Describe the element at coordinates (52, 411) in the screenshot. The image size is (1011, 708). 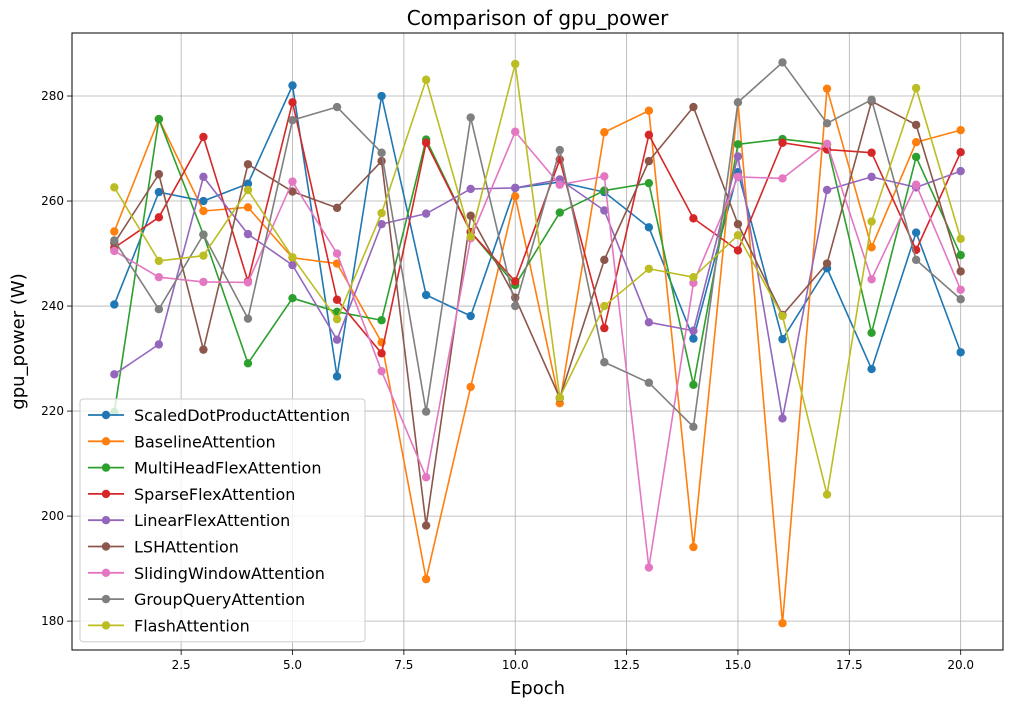
I see `y-tick-label: 220` at that location.